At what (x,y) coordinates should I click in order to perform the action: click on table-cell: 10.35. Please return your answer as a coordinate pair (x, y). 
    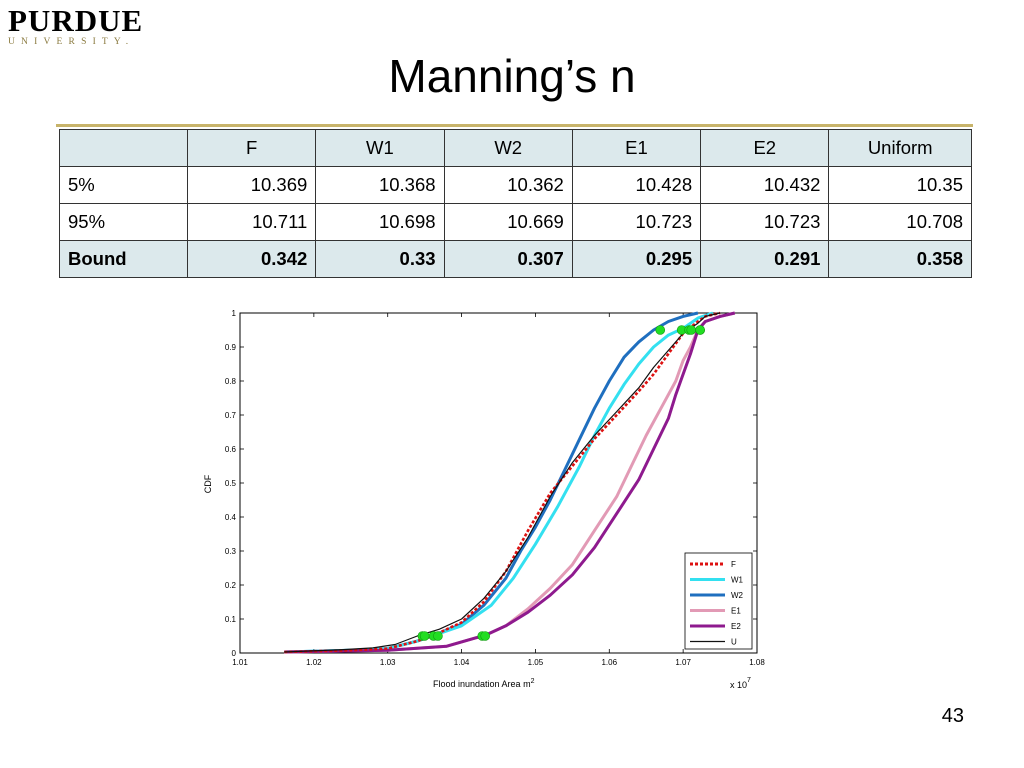
    Looking at the image, I should click on (900, 185).